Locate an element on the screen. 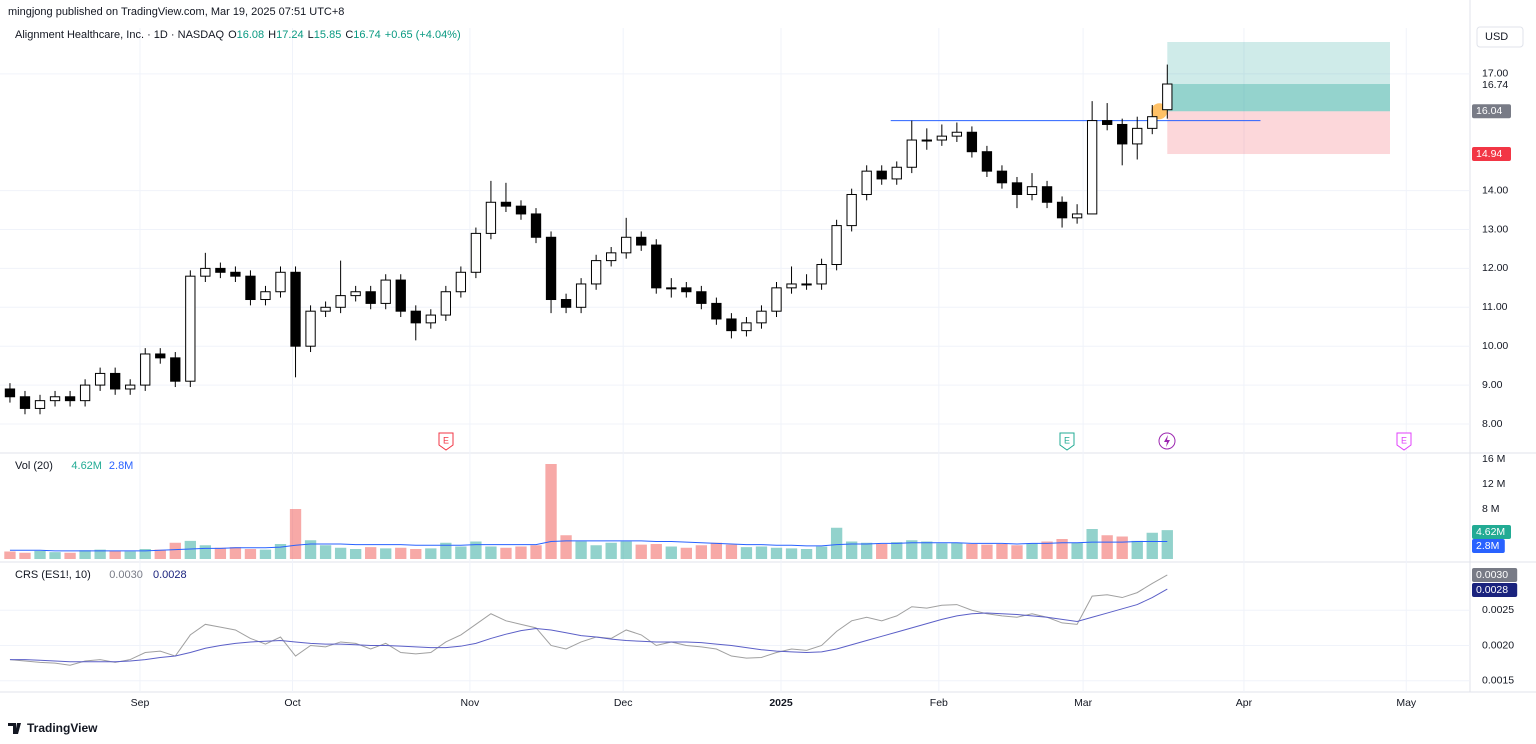  volume-tick-label: 16 M is located at coordinates (1493, 459).